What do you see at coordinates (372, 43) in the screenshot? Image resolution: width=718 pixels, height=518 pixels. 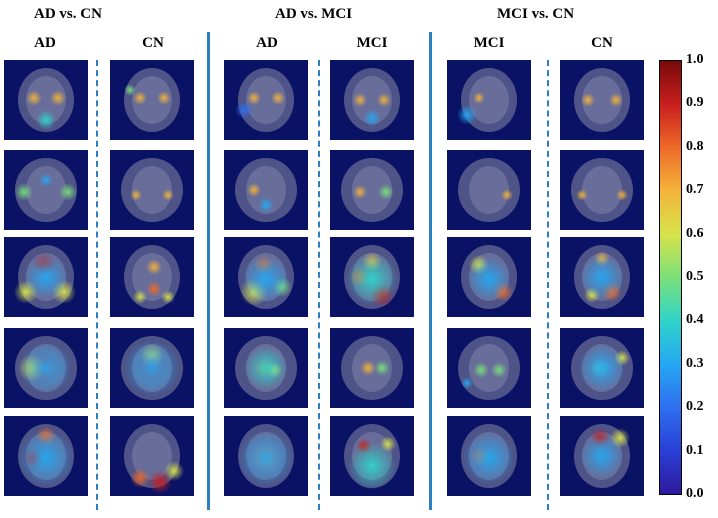 I see `column-label-mci: MCI` at bounding box center [372, 43].